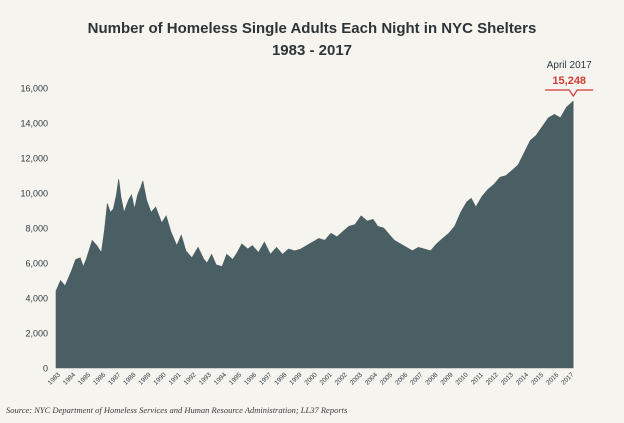  Describe the element at coordinates (356, 378) in the screenshot. I see `x-tick-label: 2003` at that location.